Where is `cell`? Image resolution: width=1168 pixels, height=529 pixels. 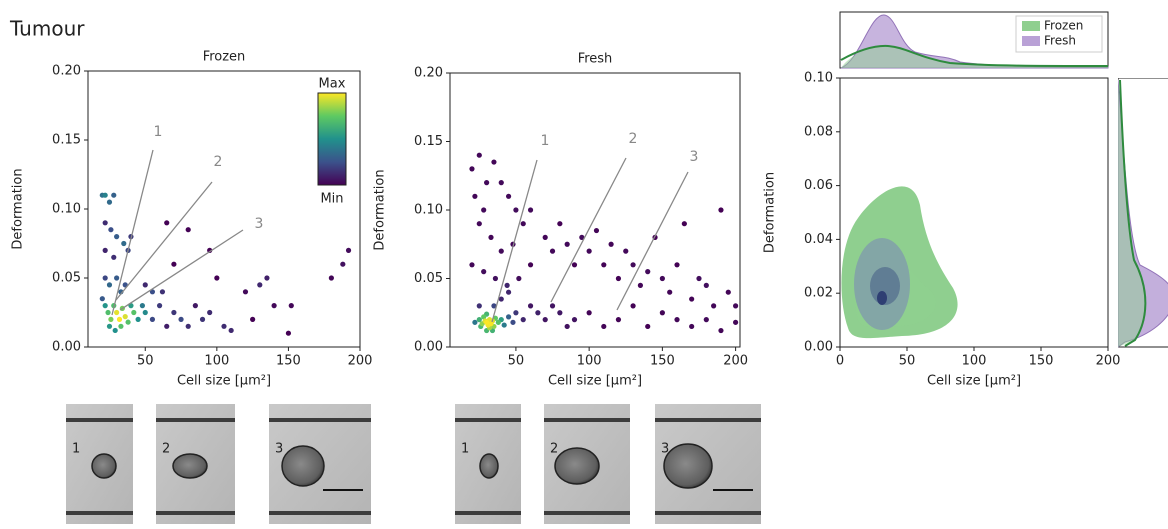 cell is located at coordinates (489, 466).